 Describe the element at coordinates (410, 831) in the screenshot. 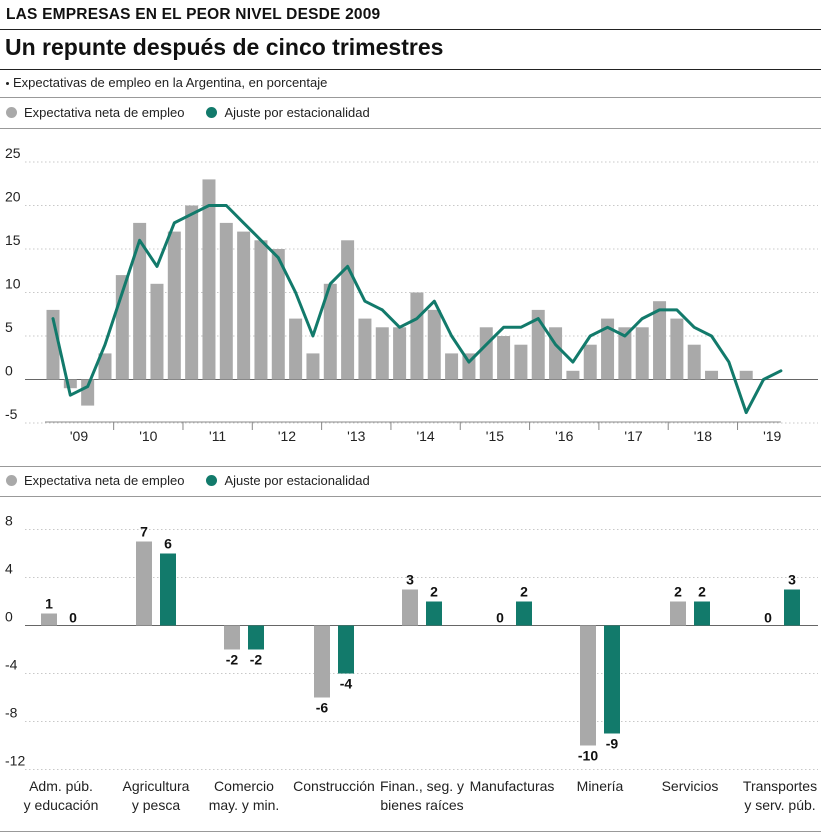

I see `bottom-rule` at that location.